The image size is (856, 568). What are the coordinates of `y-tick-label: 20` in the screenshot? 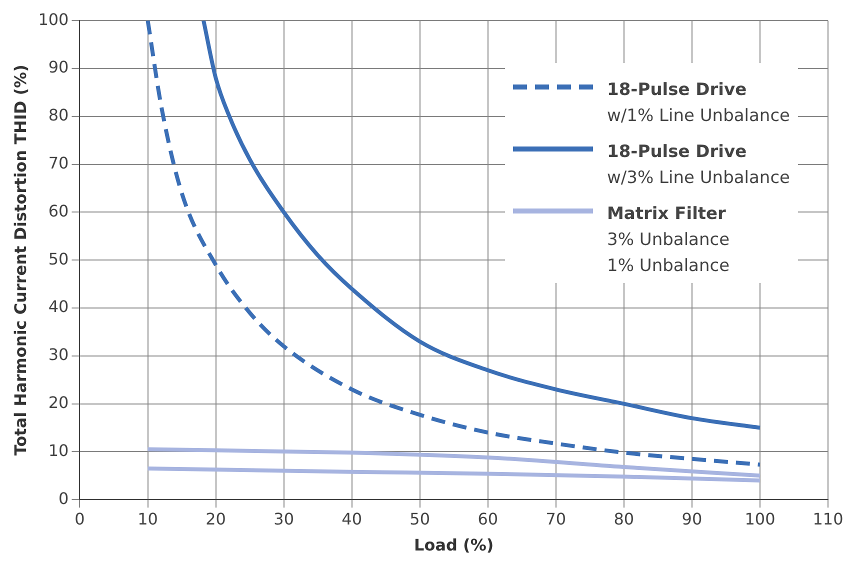 It's located at (58, 402).